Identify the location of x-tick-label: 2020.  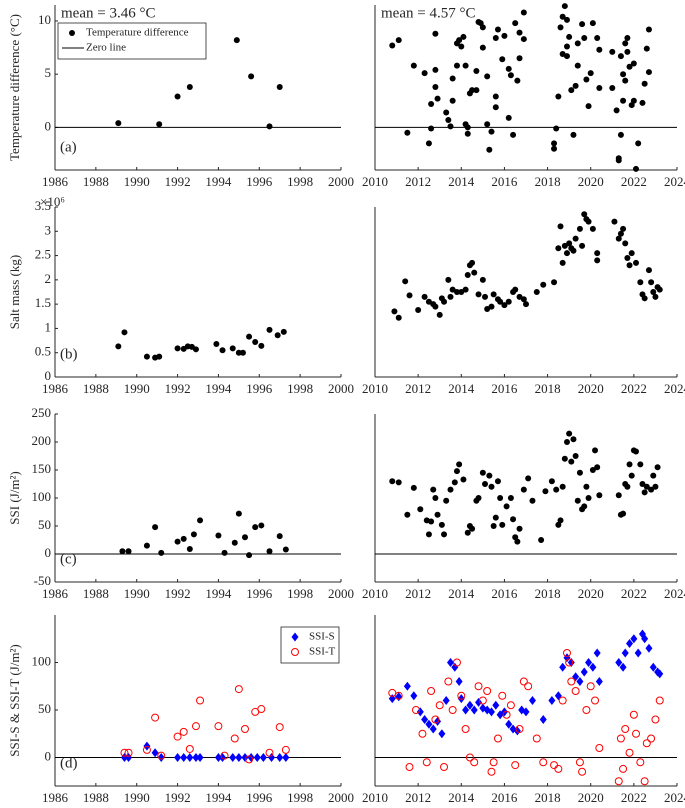
(591, 593).